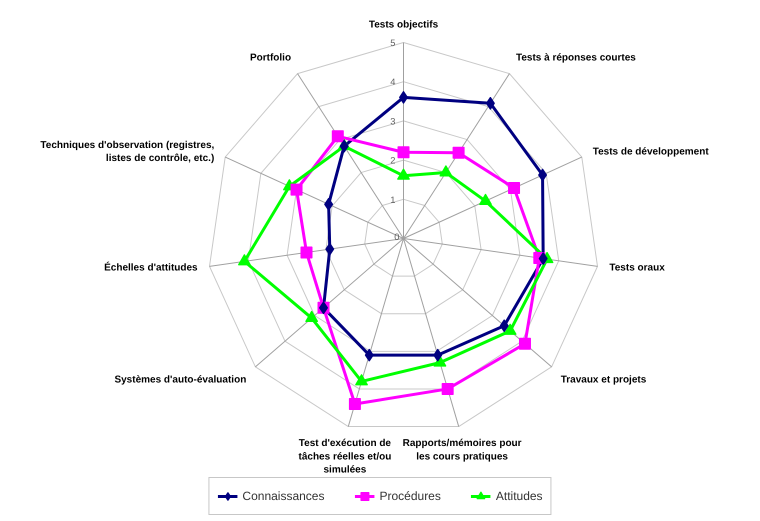 The width and height of the screenshot is (760, 521). I want to click on spoke-label: Échelles d'attitudes, so click(151, 268).